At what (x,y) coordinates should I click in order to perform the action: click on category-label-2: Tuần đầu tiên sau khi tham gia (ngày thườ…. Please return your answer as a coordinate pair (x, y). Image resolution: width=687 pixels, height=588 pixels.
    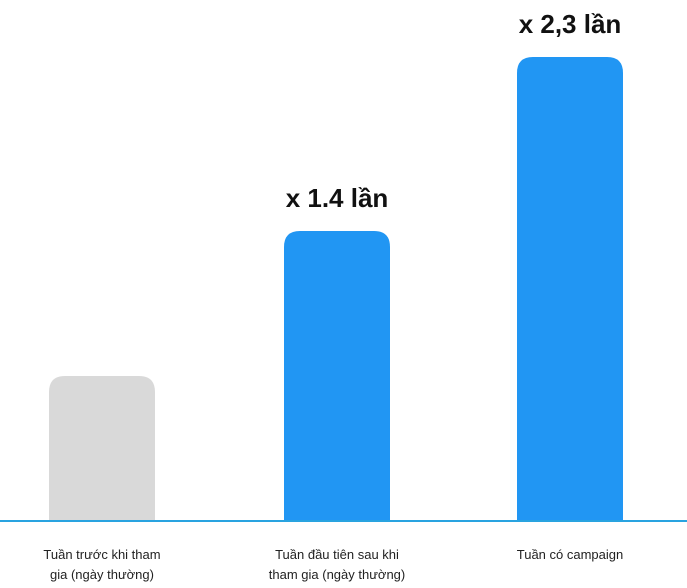
    Looking at the image, I should click on (337, 564).